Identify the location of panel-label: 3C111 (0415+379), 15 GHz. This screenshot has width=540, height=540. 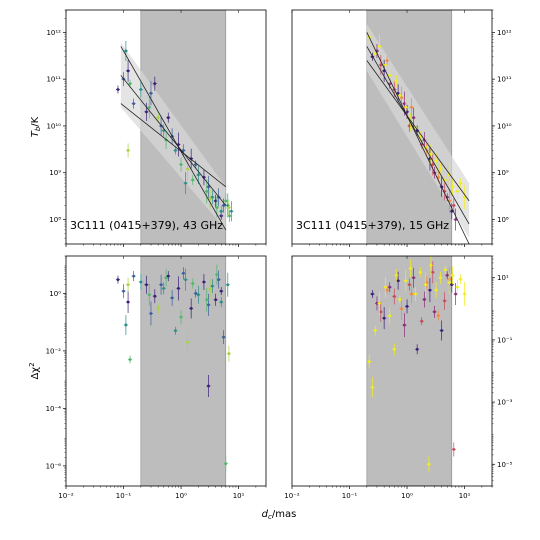
(372, 225).